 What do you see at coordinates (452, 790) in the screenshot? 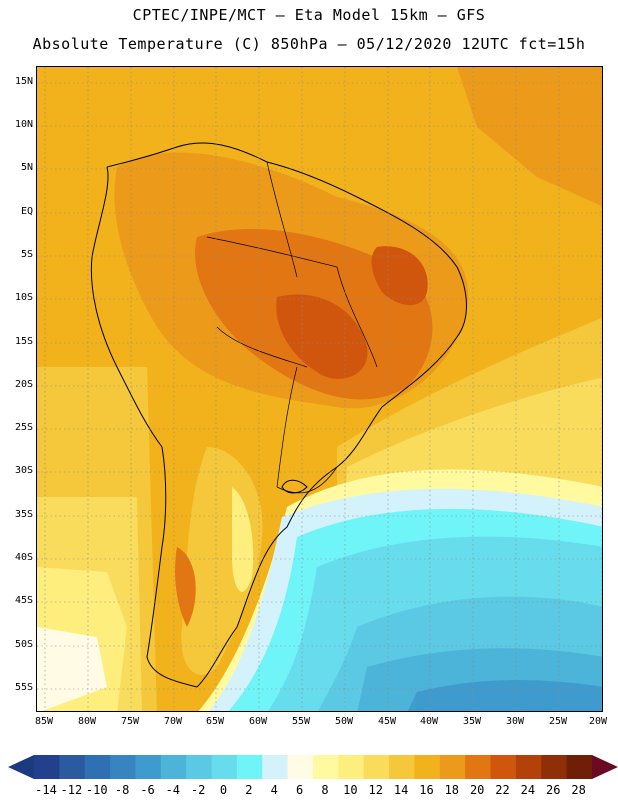
I see `colorbar-tick-label: 18` at bounding box center [452, 790].